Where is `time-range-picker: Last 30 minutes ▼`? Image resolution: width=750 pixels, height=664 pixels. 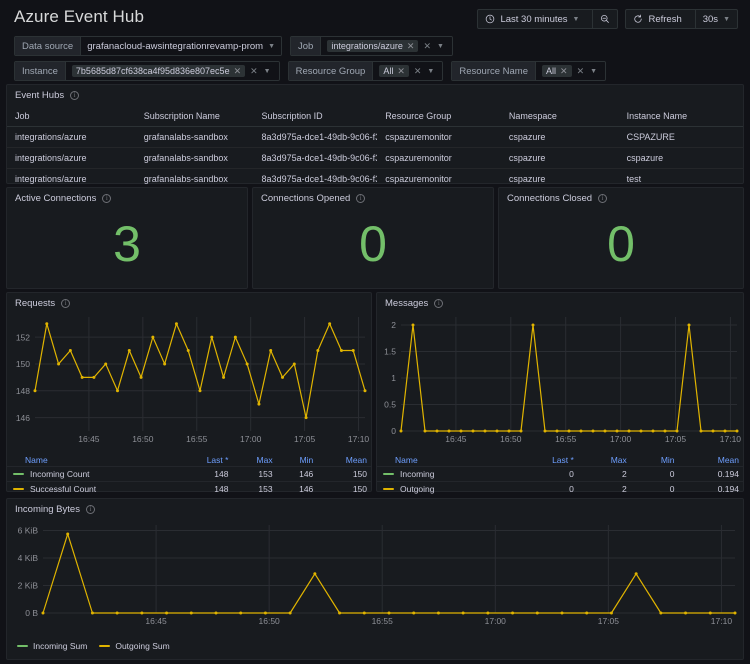
time-range-picker: Last 30 minutes ▼ is located at coordinates (548, 19).